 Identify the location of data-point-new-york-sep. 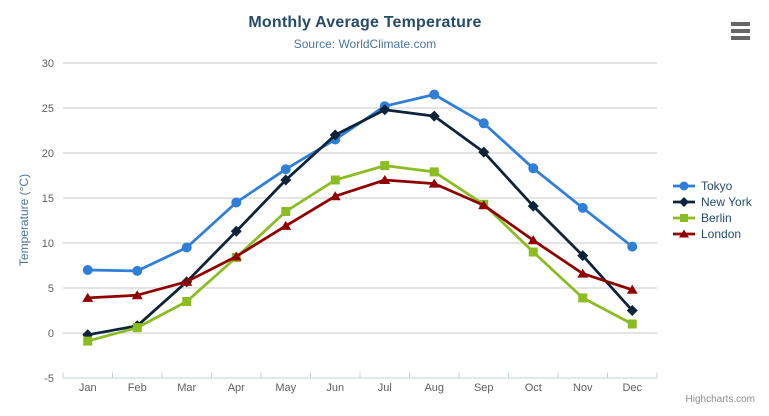
(484, 152).